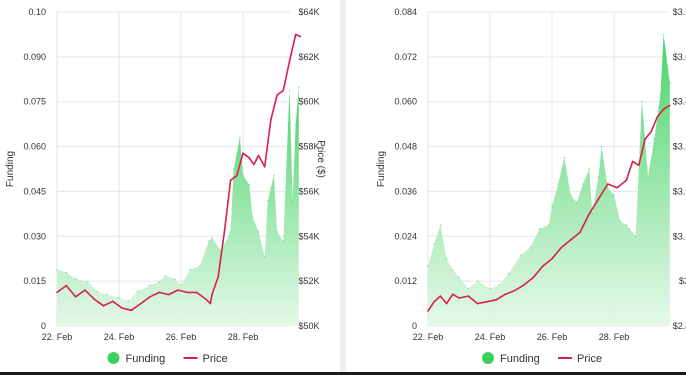 The image size is (686, 375). Describe the element at coordinates (34, 281) in the screenshot. I see `y-tick-label: 0.015` at that location.